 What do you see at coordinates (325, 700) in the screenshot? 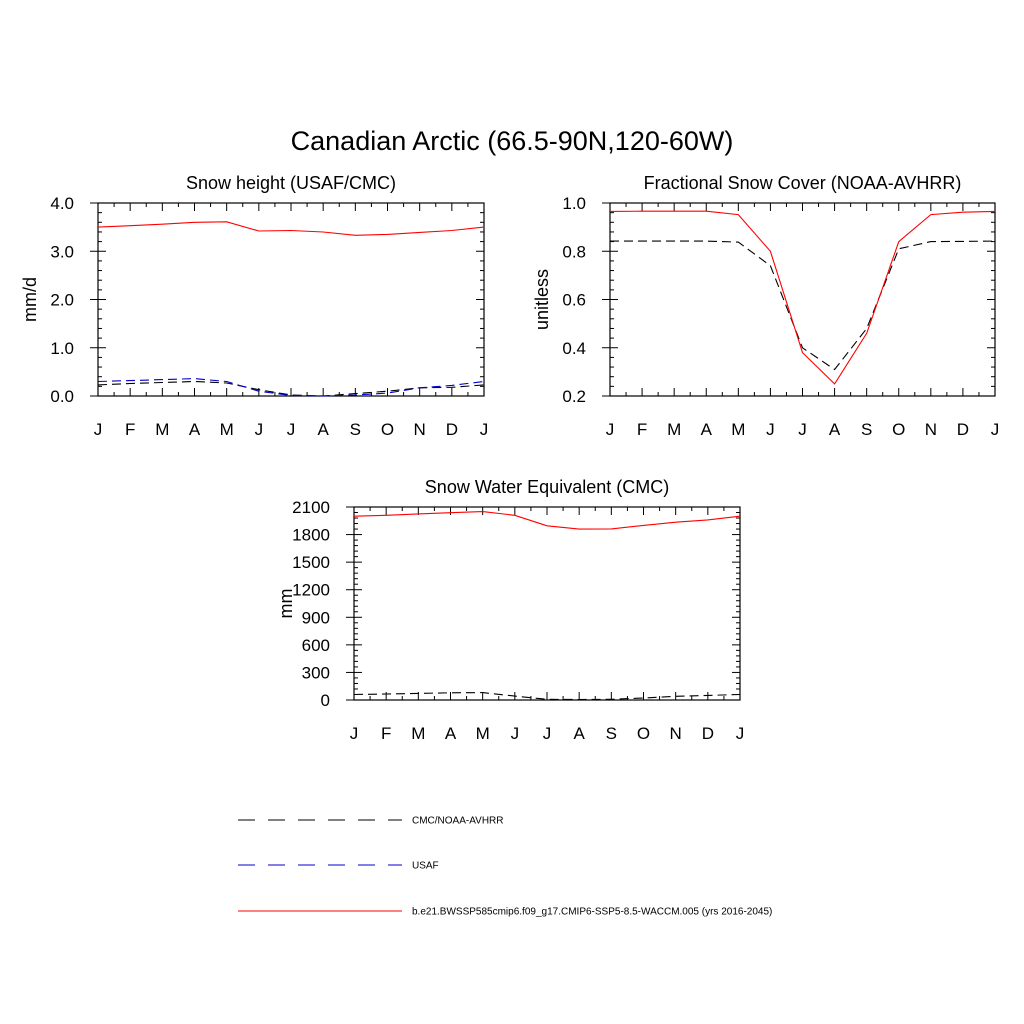
I see `y-tick-label: 0` at bounding box center [325, 700].